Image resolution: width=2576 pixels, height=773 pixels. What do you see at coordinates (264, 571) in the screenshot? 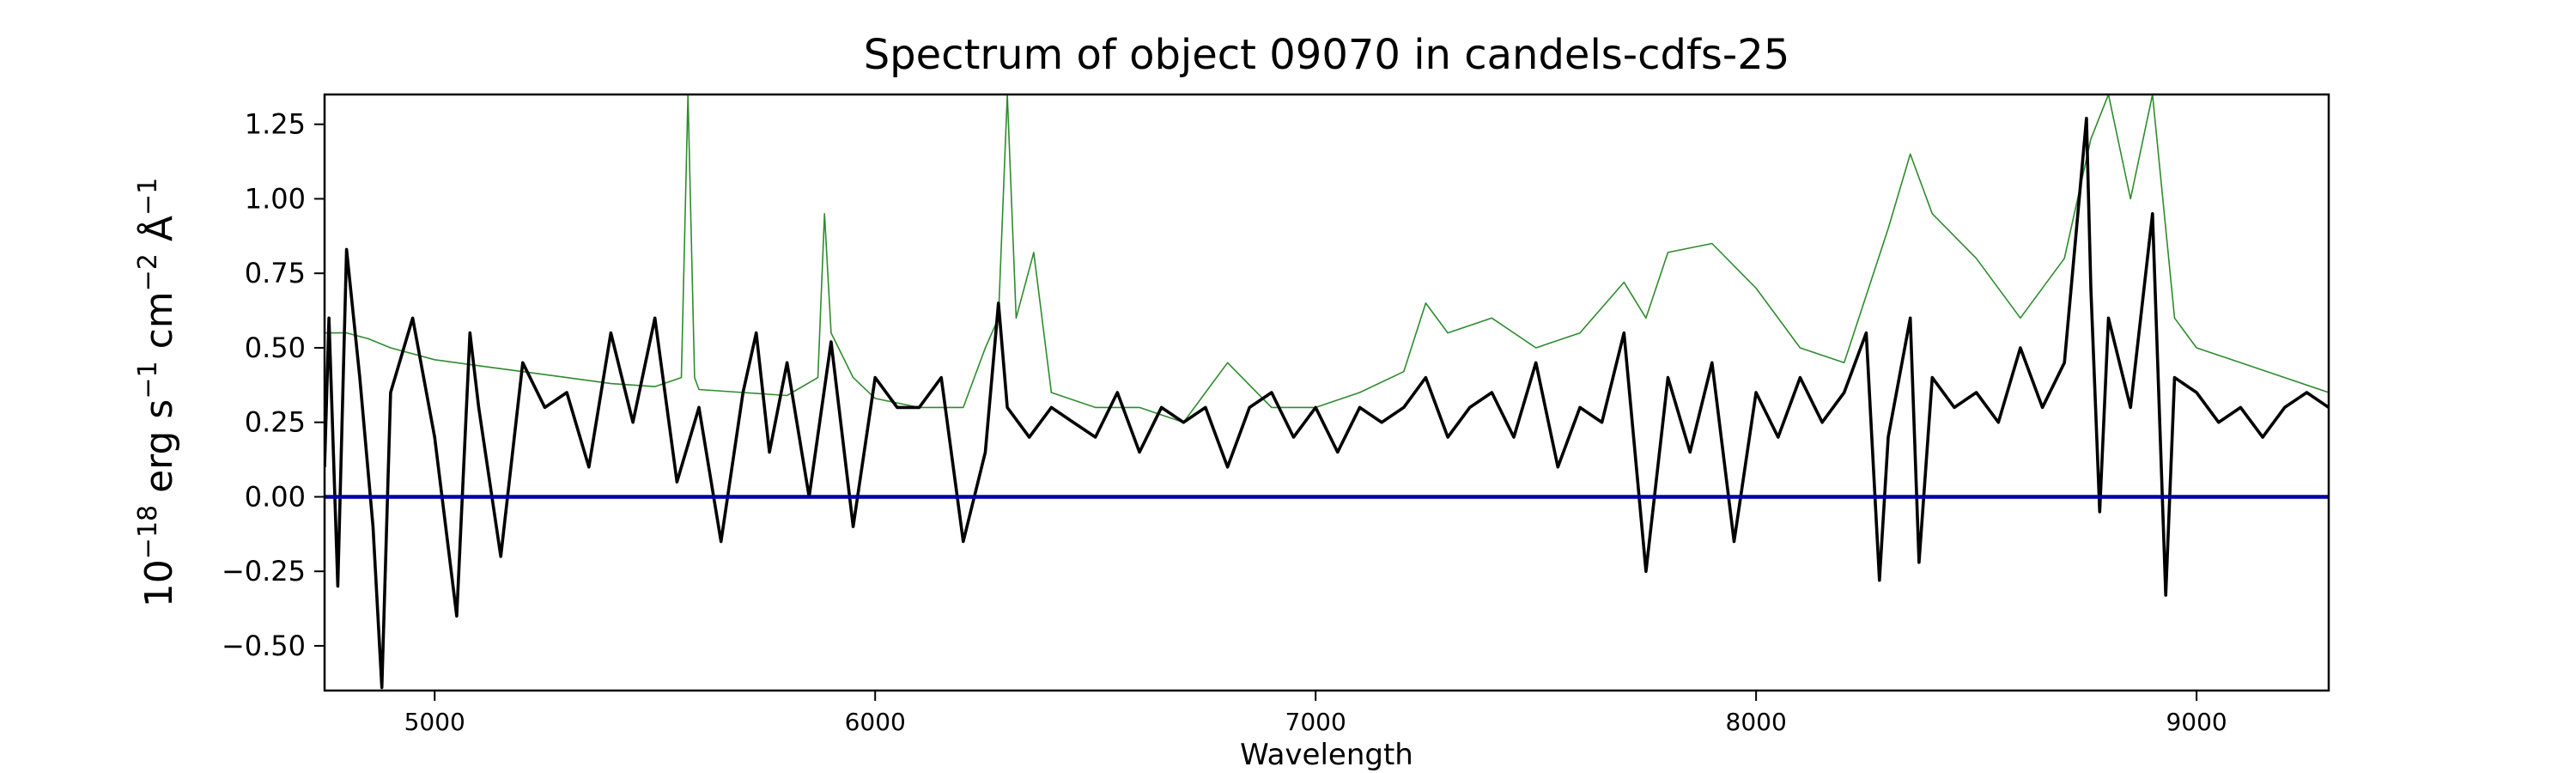
I see `y-tick-label: −0.25` at bounding box center [264, 571].